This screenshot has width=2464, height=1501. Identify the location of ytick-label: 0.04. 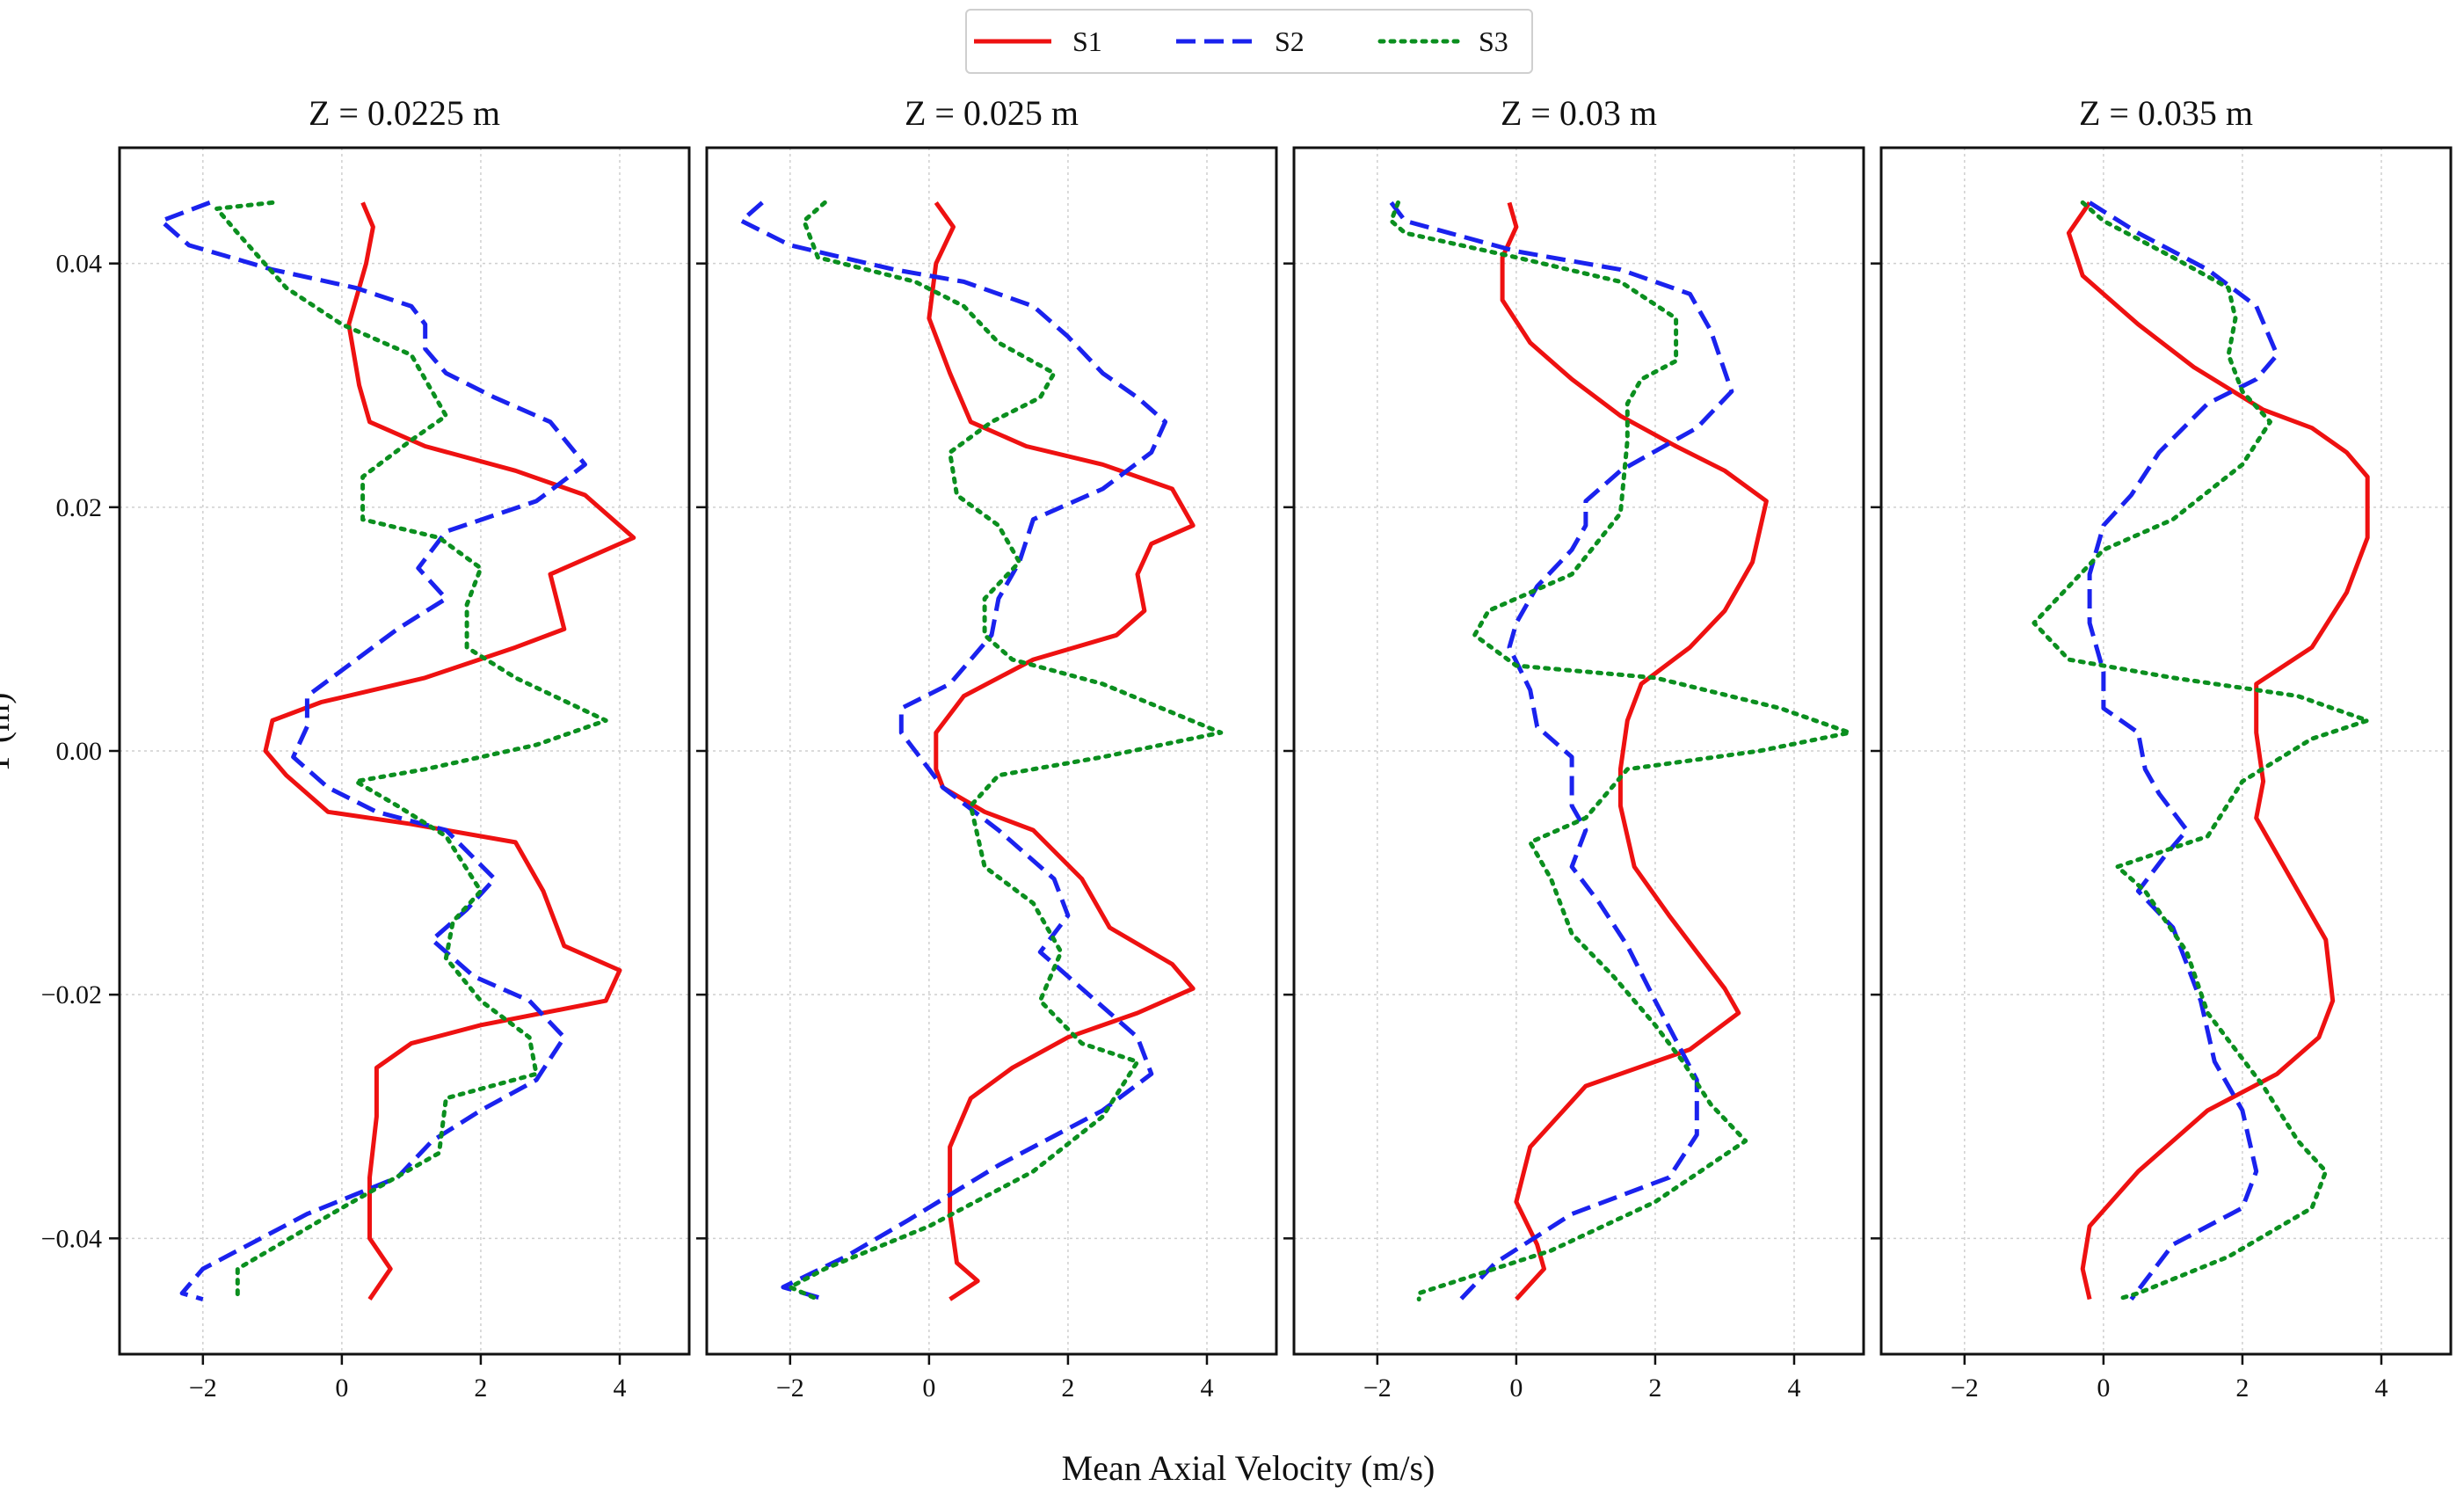
(79, 264).